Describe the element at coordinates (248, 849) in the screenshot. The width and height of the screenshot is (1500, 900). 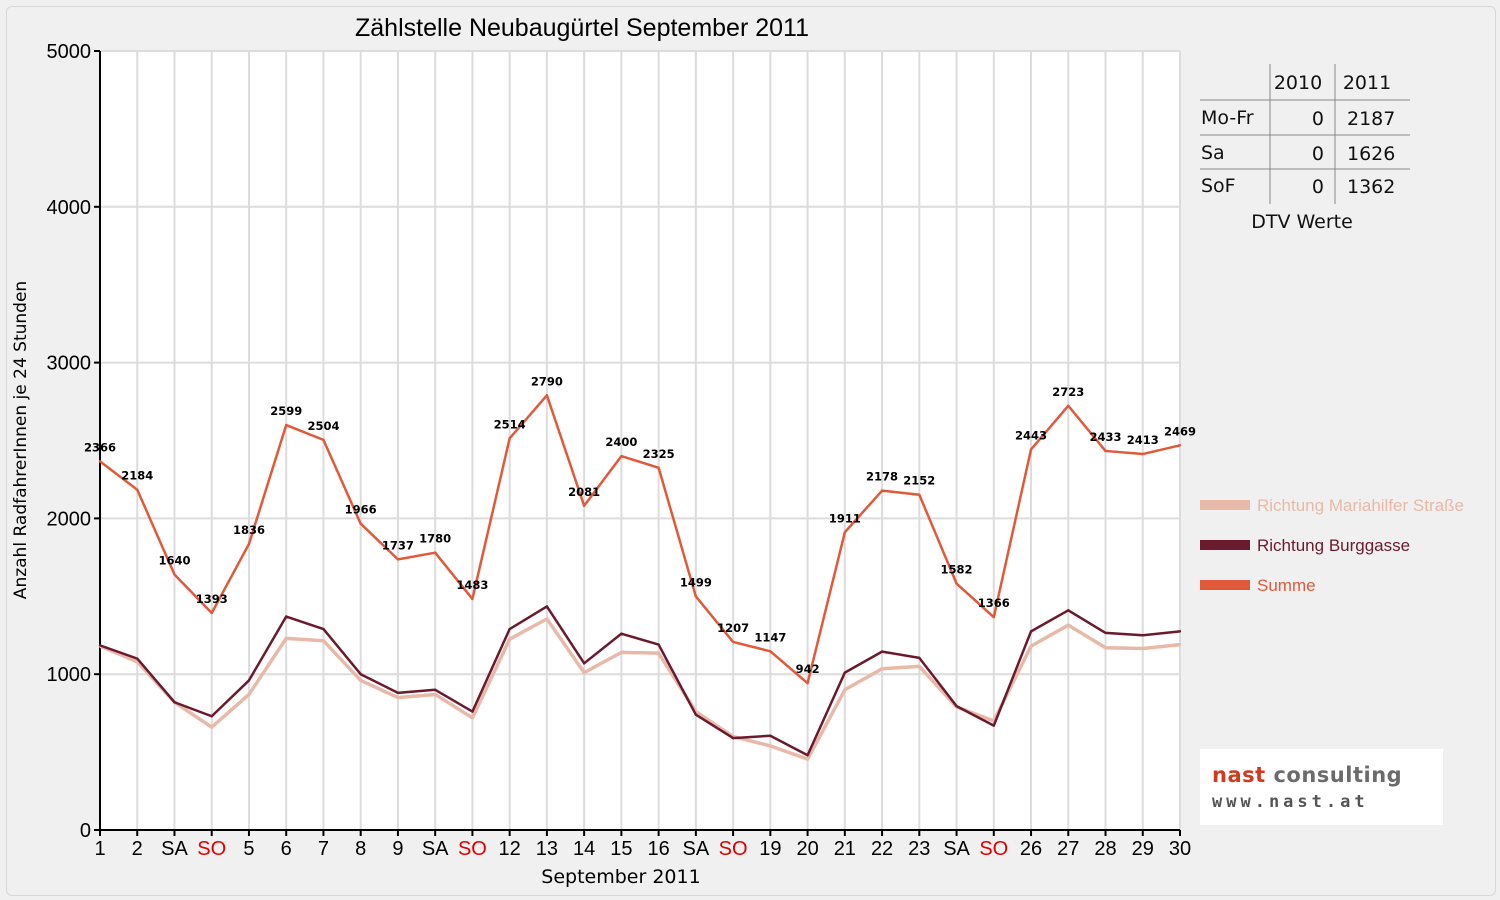
I see `x-tick-label: 5` at that location.